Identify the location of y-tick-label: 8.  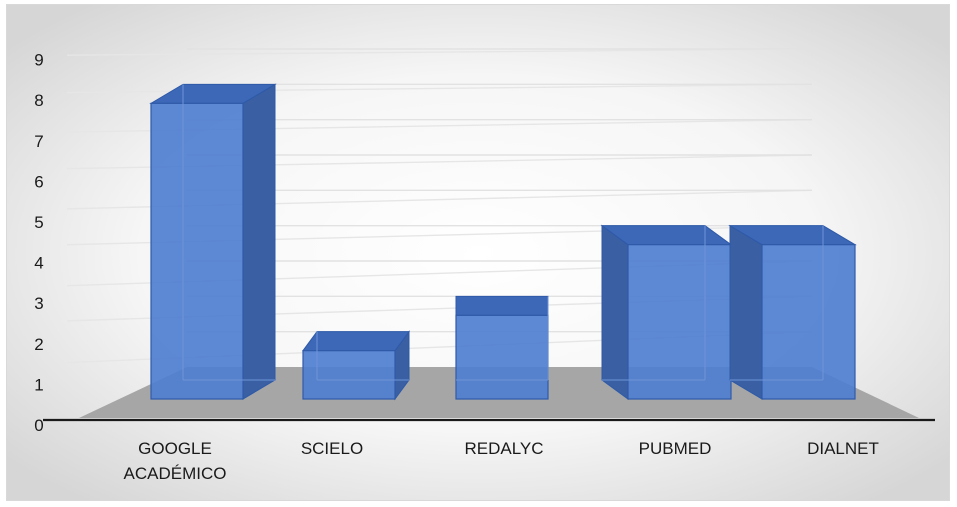
(38, 100).